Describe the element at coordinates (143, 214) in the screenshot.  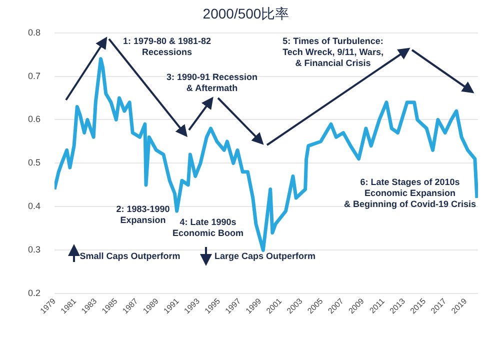
I see `annotation: 2: 1983-1990 Expansion` at that location.